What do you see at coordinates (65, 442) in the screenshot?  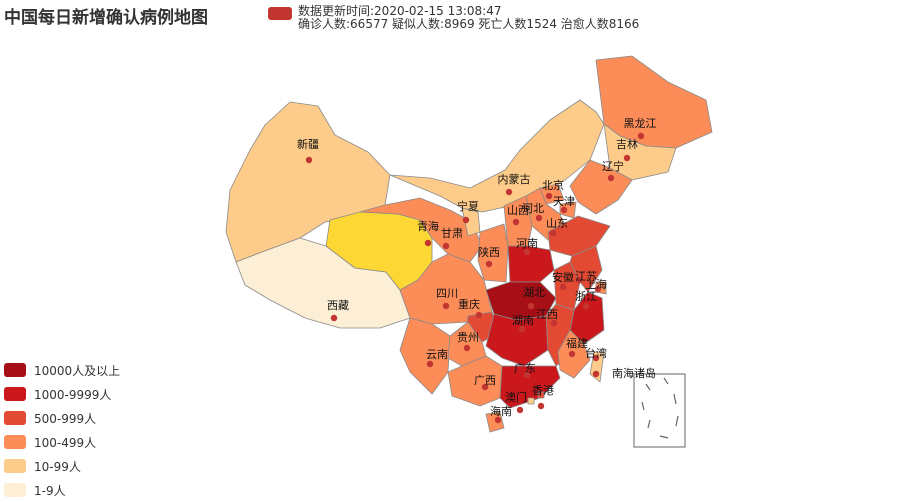 I see `visual-map-label: 100-499人` at bounding box center [65, 442].